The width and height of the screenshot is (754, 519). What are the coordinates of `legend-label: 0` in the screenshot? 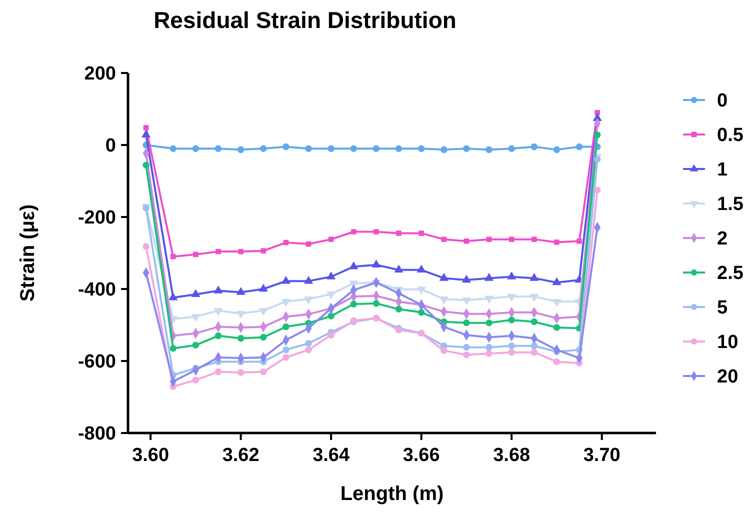 It's located at (722, 101).